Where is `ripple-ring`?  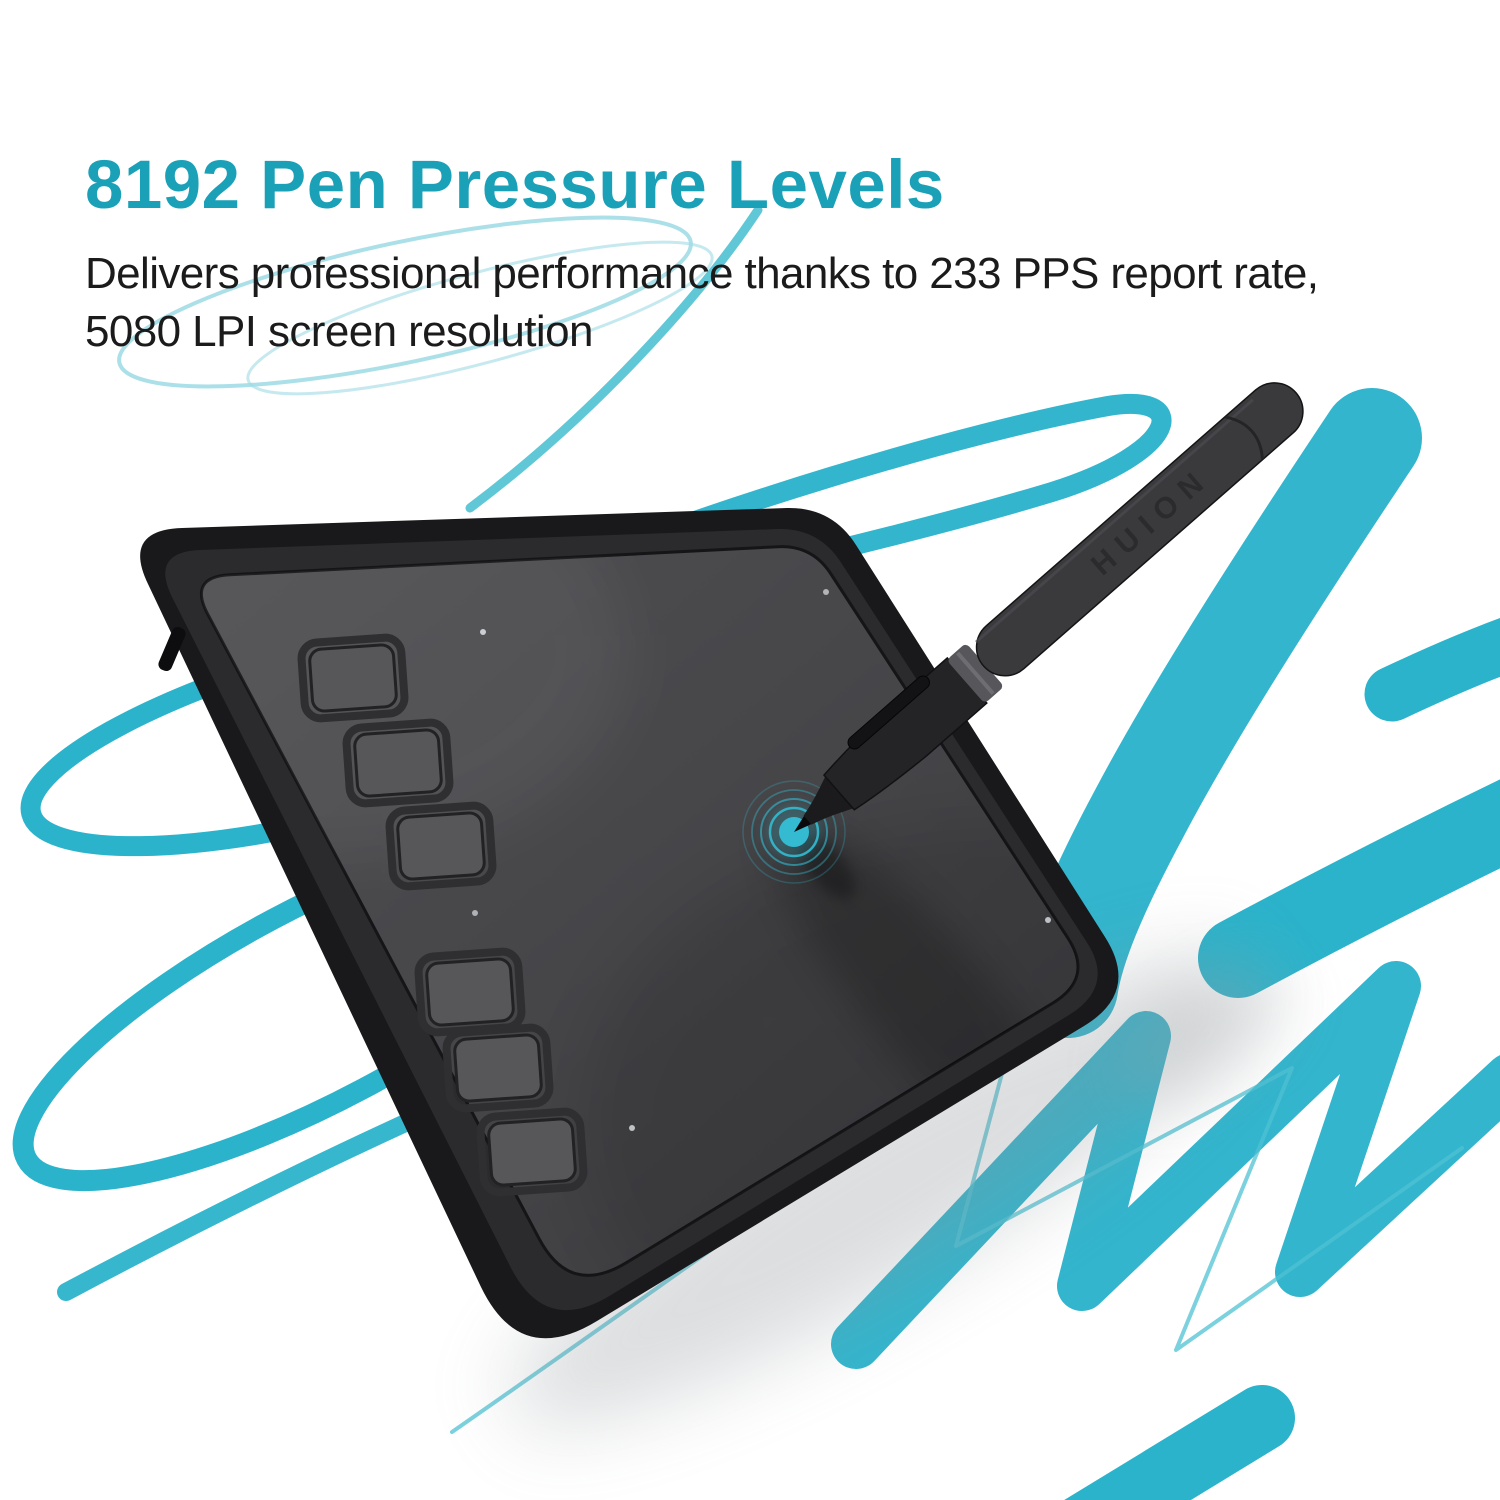 ripple-ring is located at coordinates (794, 832).